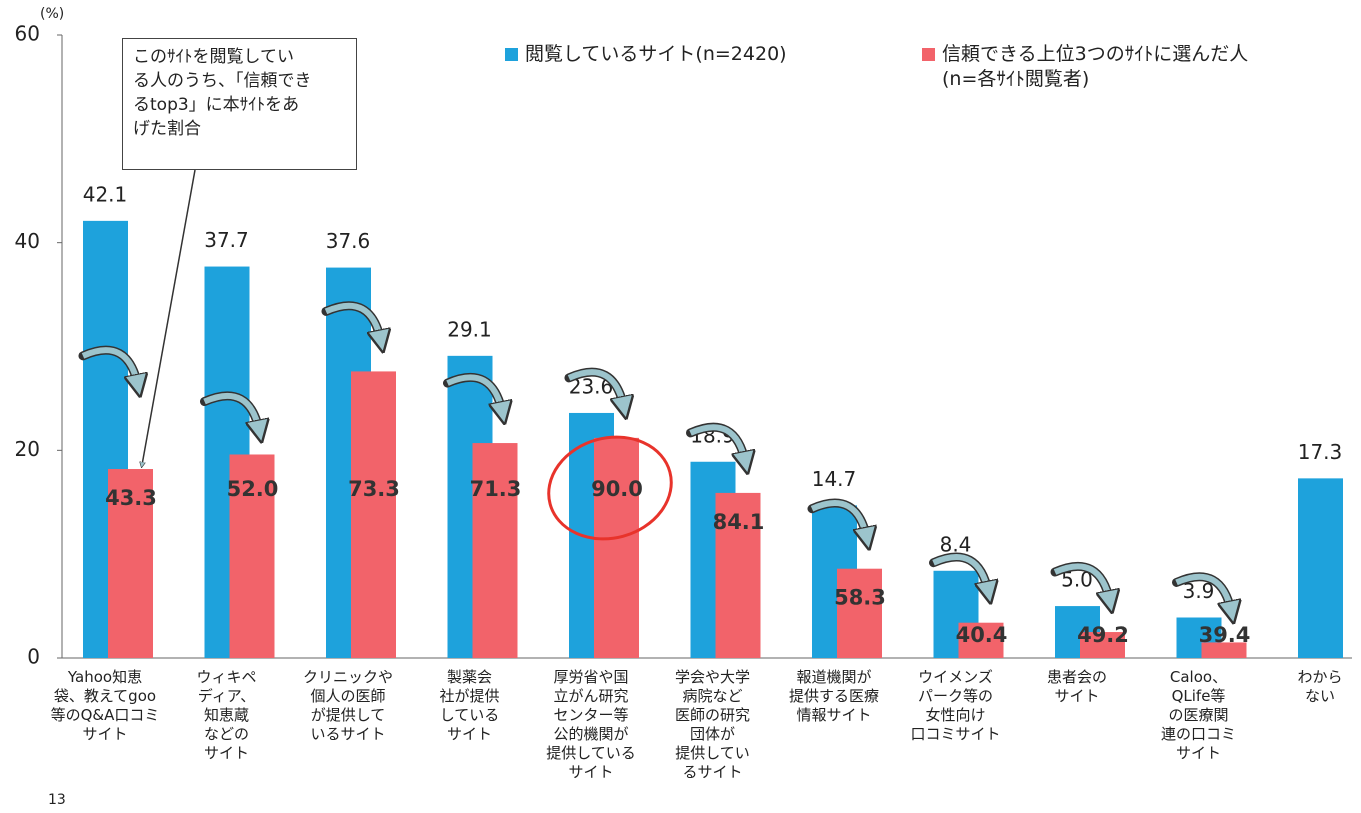 This screenshot has height=813, width=1361. I want to click on value-label: 14.7, so click(834, 479).